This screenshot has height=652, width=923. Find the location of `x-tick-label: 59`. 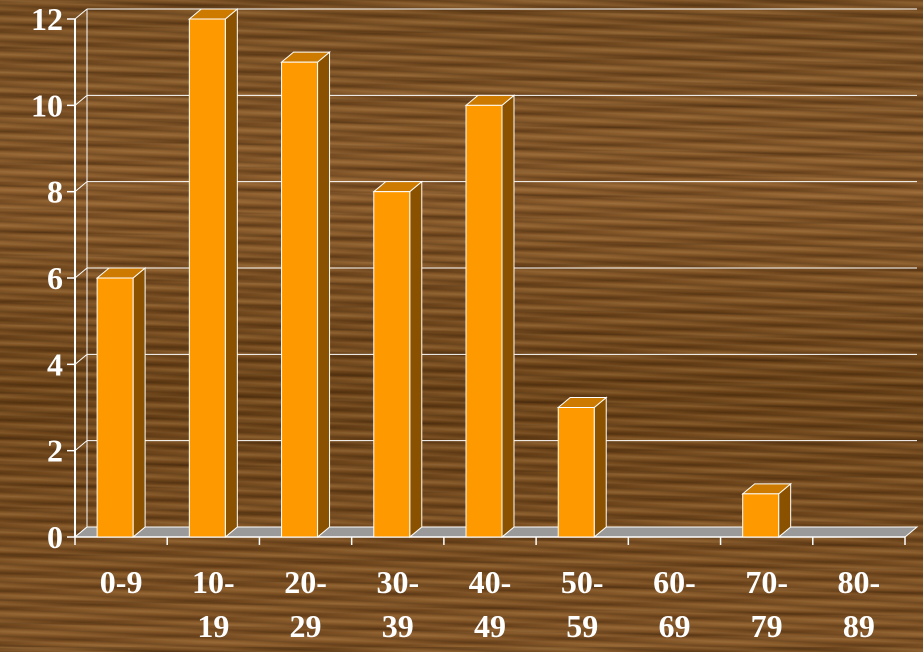

x-tick-label: 59 is located at coordinates (582, 626).